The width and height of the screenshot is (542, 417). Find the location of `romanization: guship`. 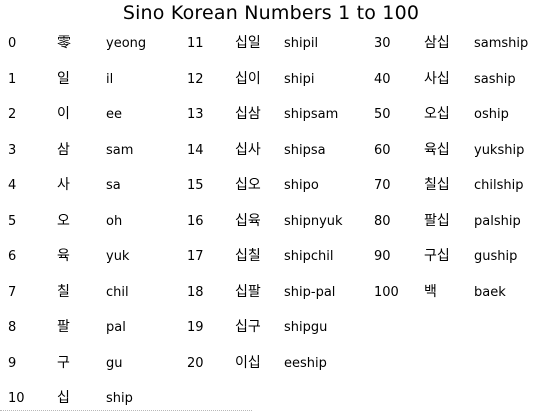

romanization: guship is located at coordinates (496, 256).